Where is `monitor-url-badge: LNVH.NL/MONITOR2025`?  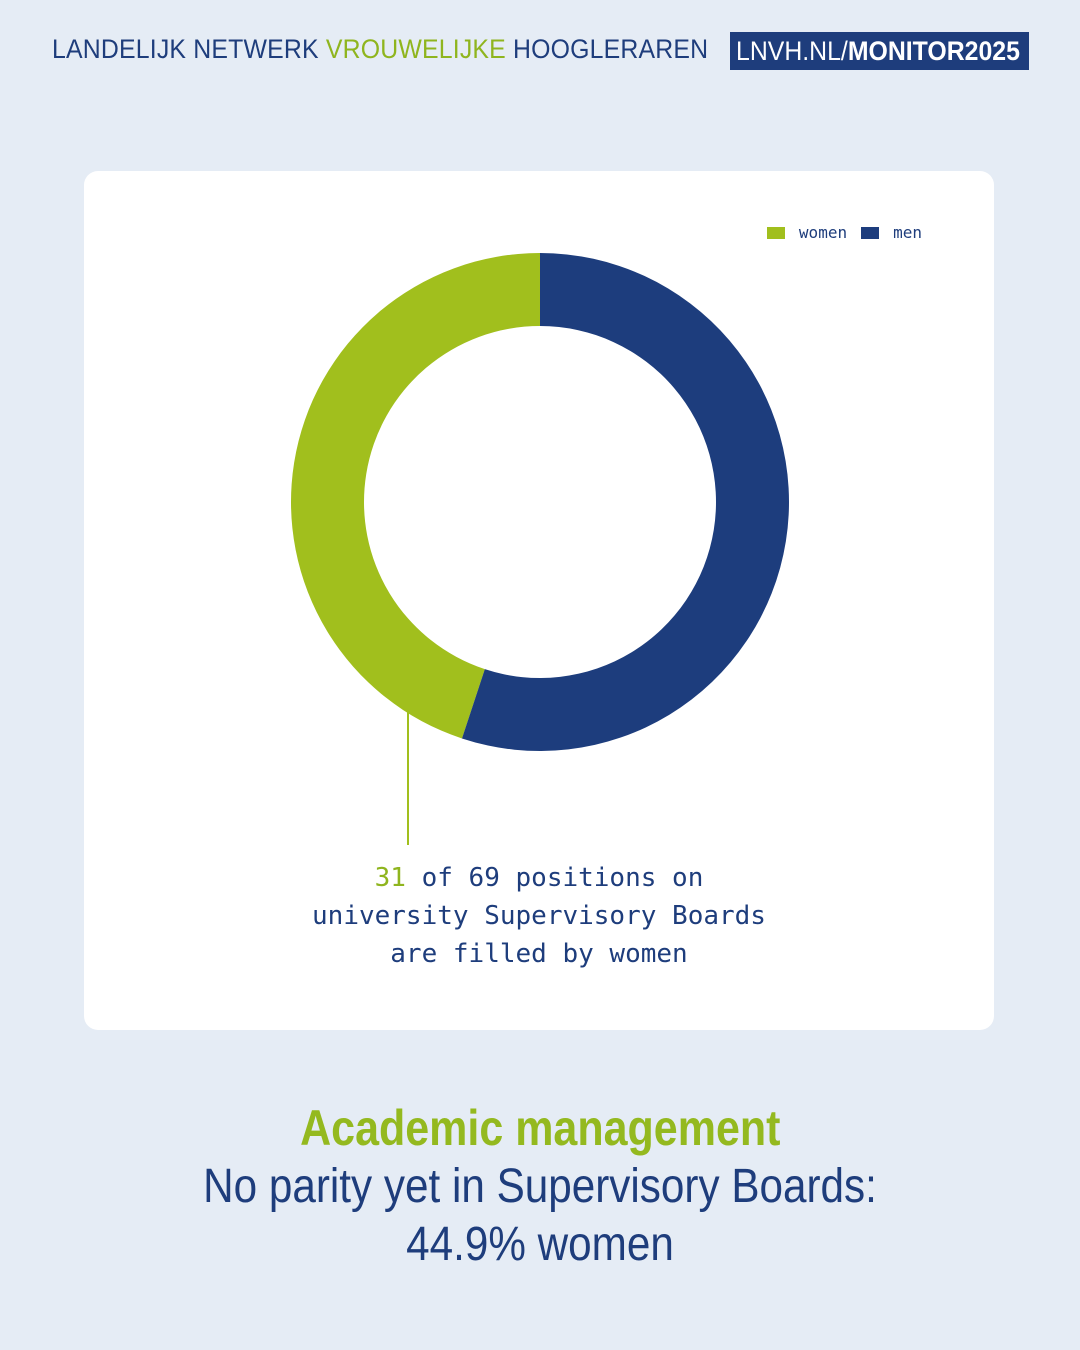
monitor-url-badge: LNVH.NL/MONITOR2025 is located at coordinates (879, 51).